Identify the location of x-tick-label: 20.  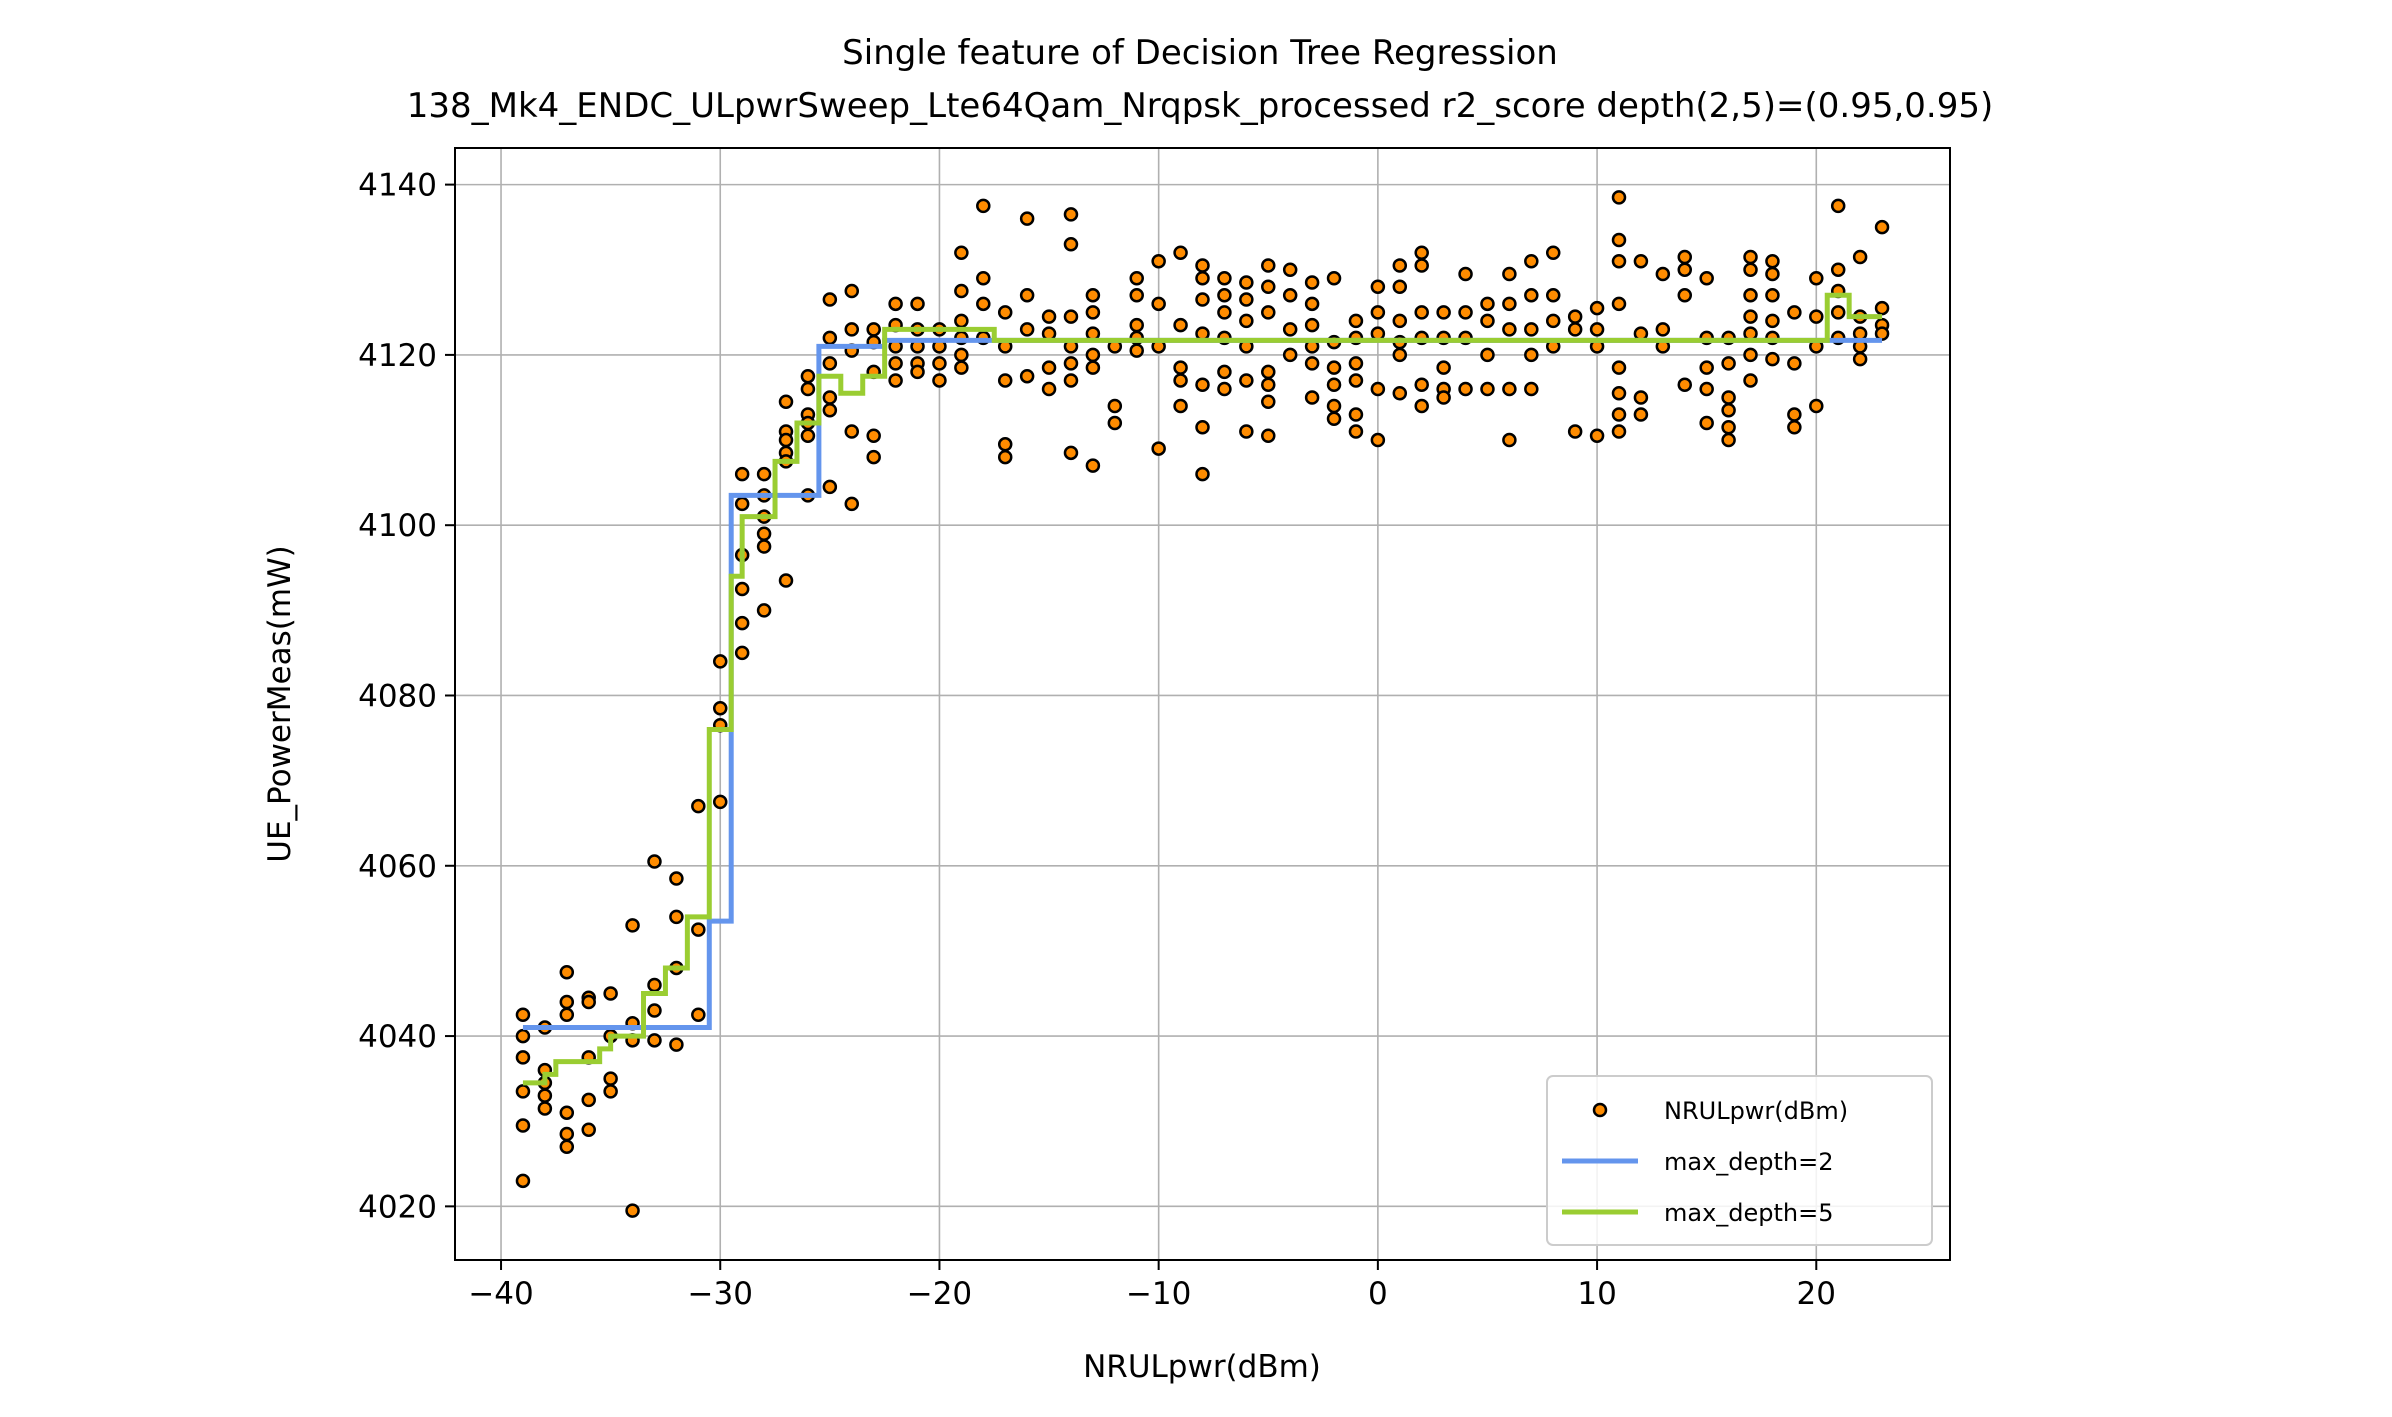
(1816, 1294).